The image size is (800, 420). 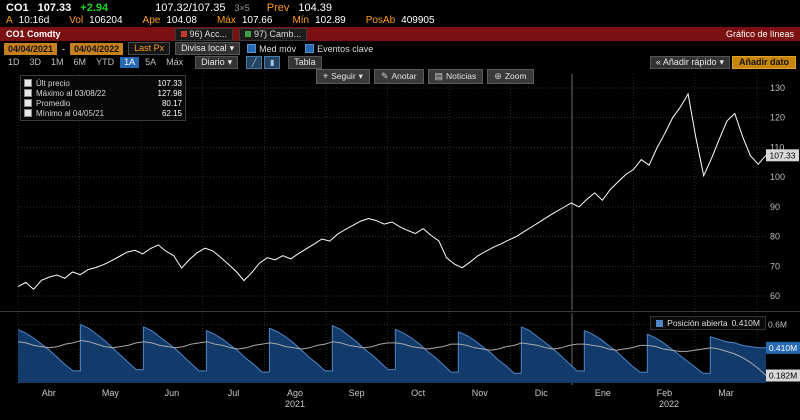 I want to click on open-value: 104.08, so click(x=181, y=20).